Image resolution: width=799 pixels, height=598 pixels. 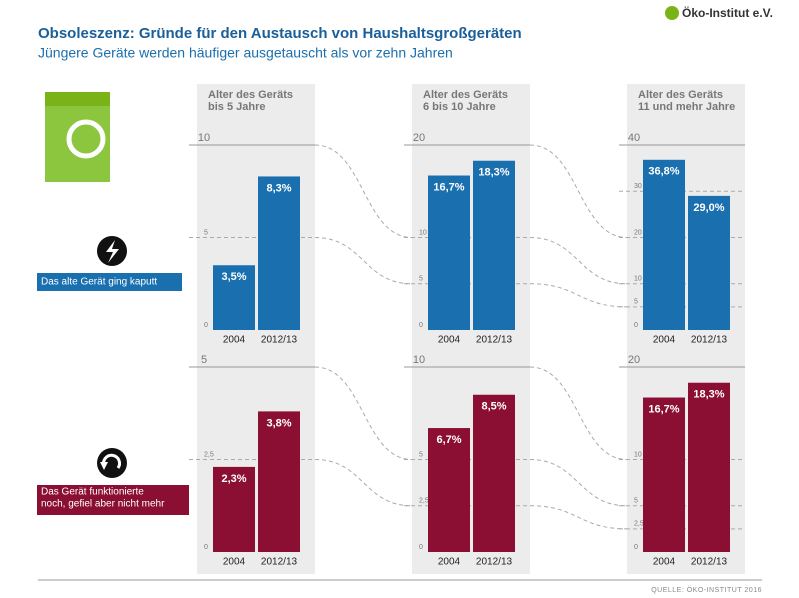 What do you see at coordinates (493, 407) in the screenshot?
I see `value-label: 8,5%` at bounding box center [493, 407].